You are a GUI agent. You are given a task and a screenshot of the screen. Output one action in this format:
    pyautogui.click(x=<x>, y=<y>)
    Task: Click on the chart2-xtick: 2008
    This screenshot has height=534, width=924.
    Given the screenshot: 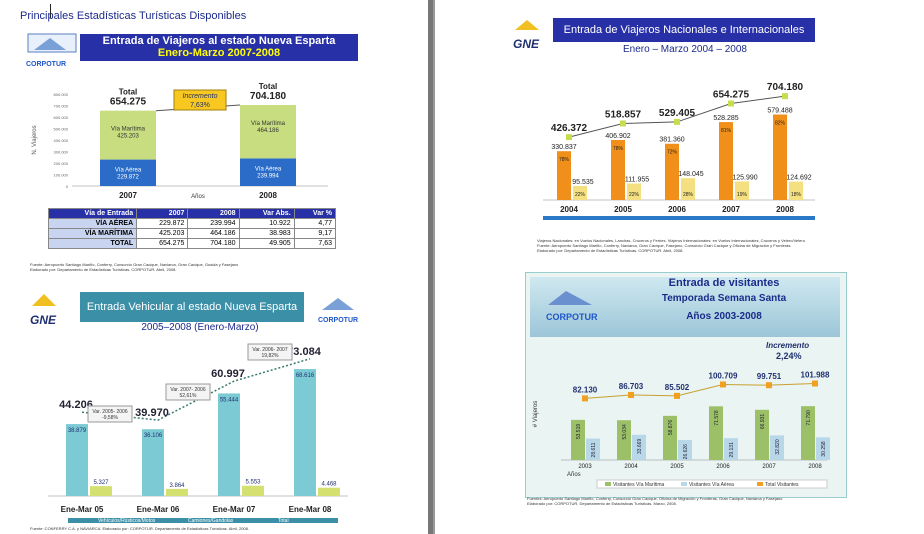 What is the action you would take?
    pyautogui.click(x=785, y=209)
    